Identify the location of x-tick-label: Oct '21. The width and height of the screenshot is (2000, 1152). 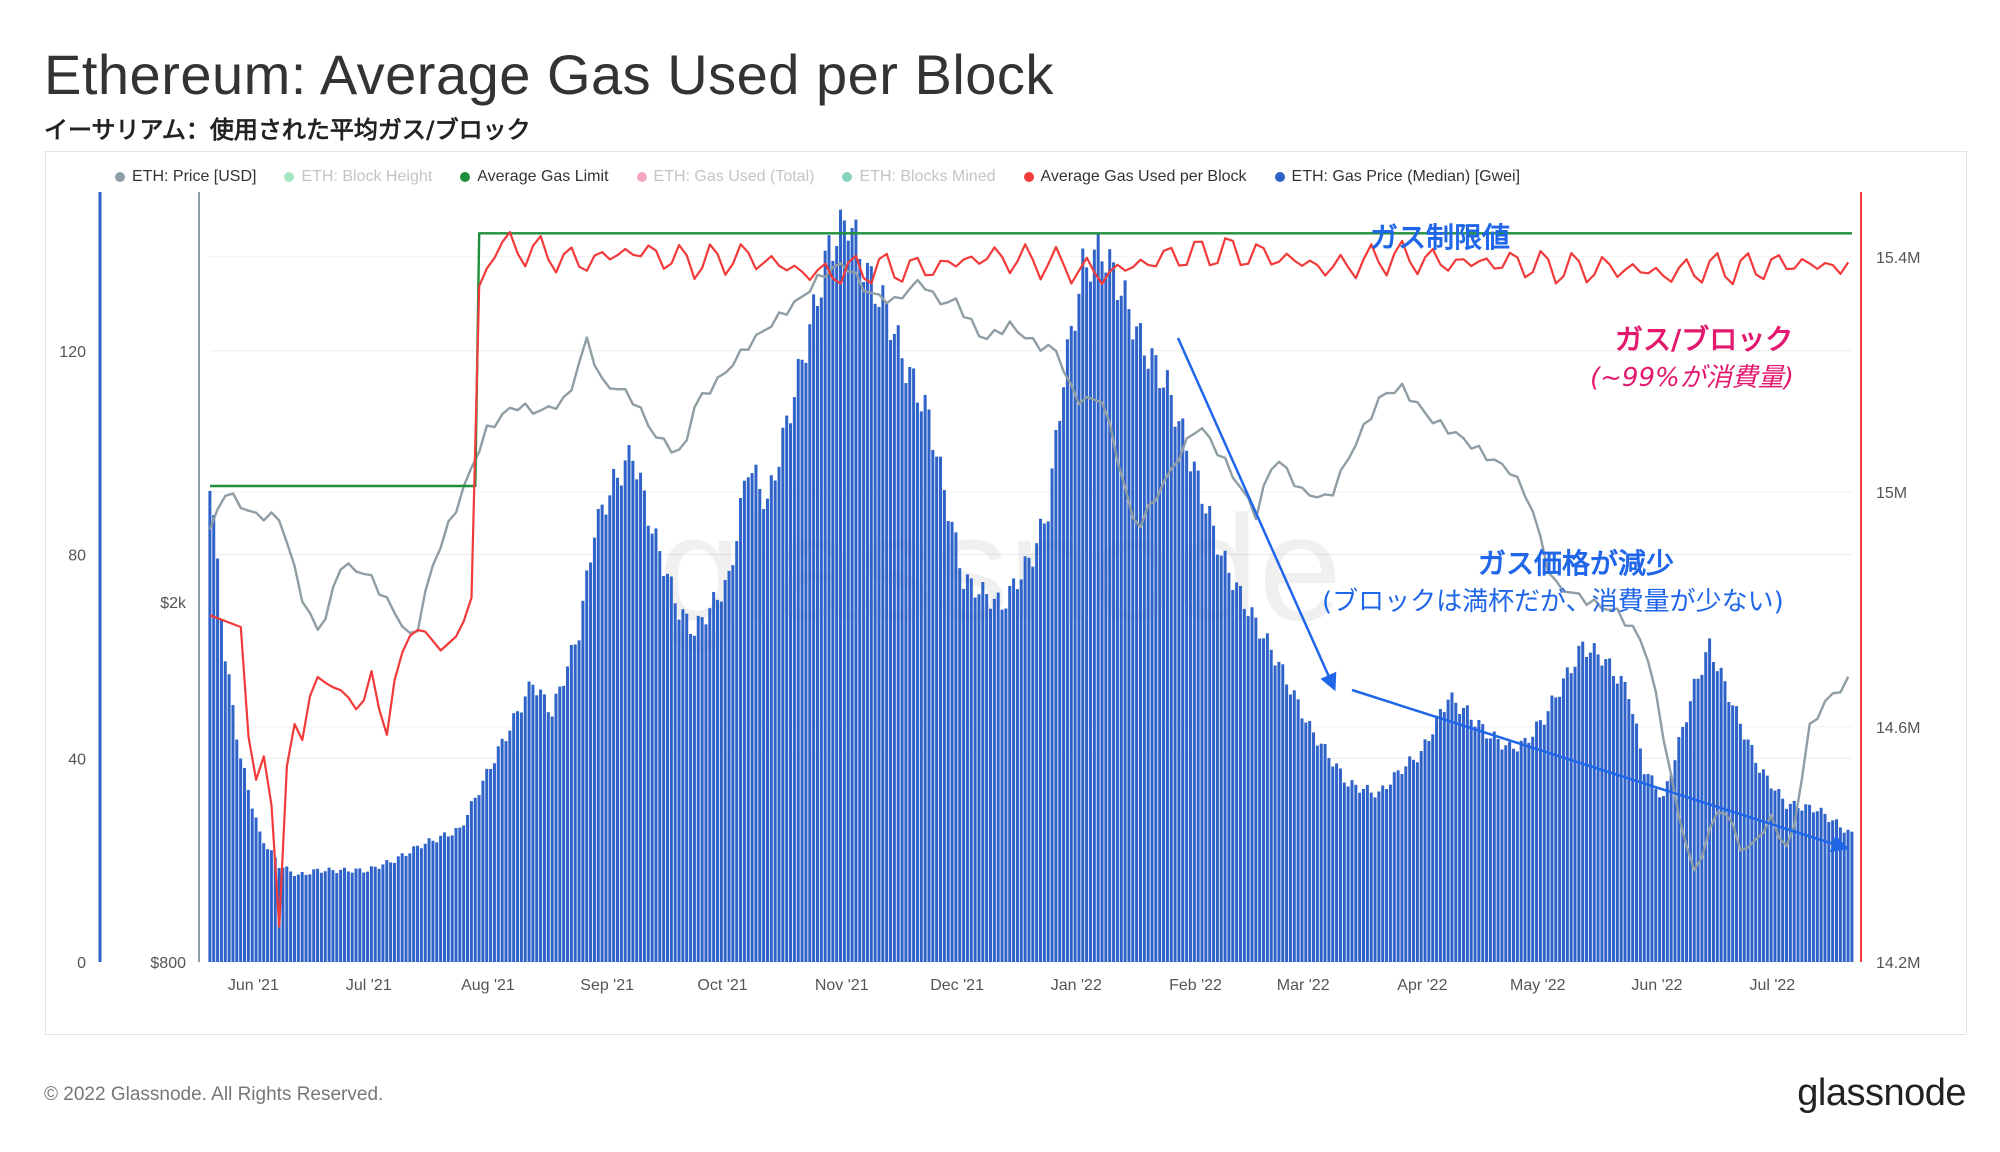
(722, 985).